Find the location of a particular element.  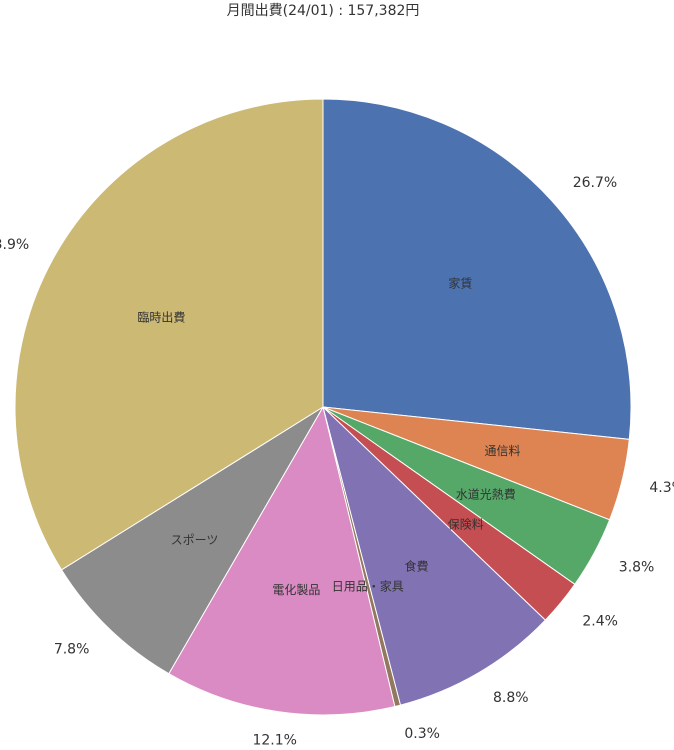

percent-label-3: 2.4% is located at coordinates (600, 622).